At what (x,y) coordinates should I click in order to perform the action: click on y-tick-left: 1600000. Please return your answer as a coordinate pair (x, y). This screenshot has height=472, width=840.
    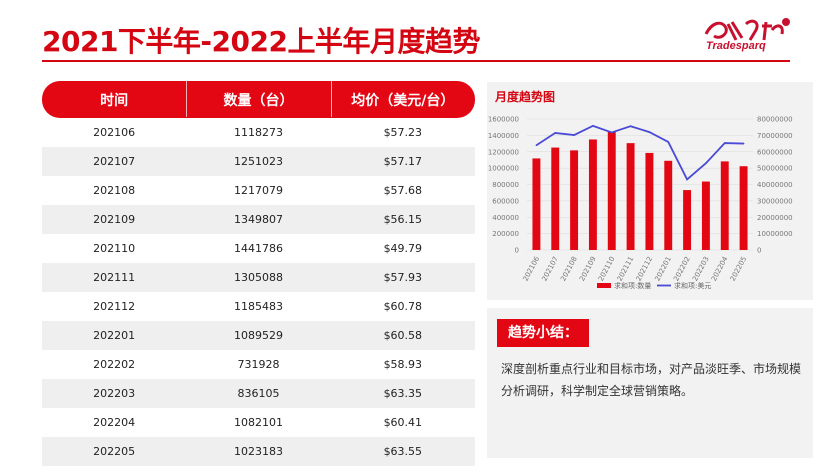
    Looking at the image, I should click on (503, 120).